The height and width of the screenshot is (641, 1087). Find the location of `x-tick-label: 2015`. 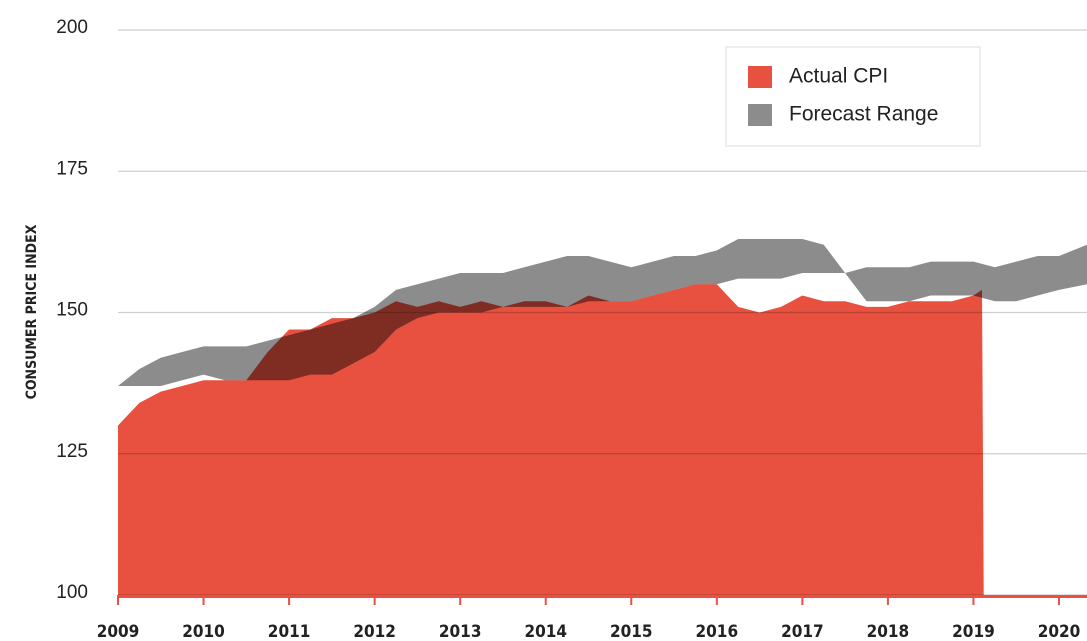

x-tick-label: 2015 is located at coordinates (631, 631).